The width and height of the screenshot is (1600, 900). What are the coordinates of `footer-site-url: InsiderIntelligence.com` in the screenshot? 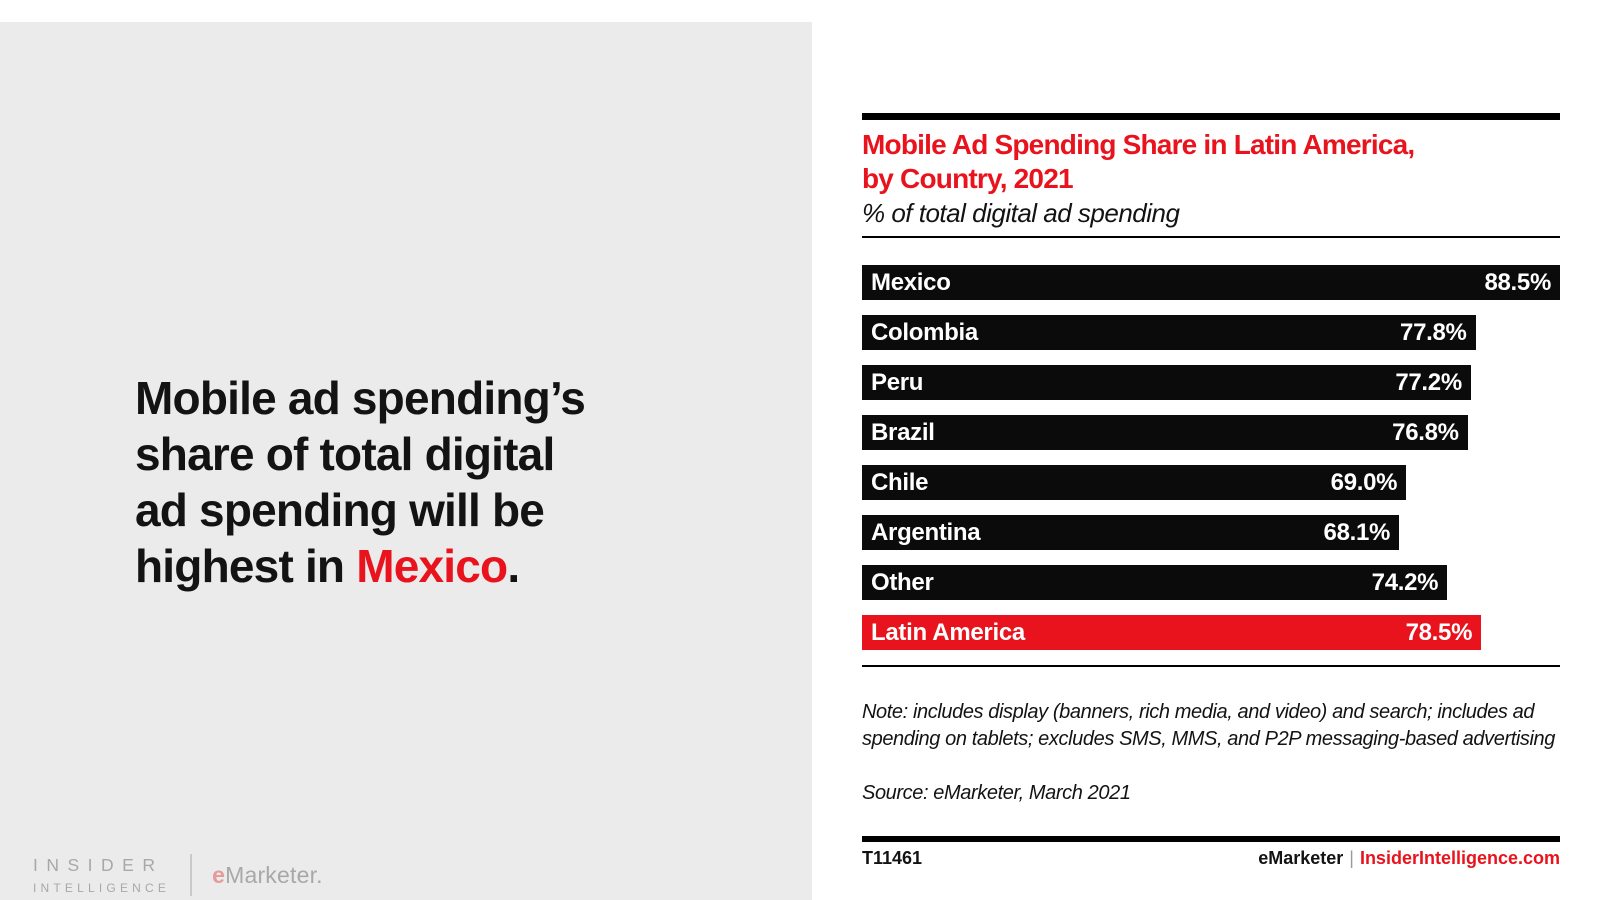 It's located at (1459, 858).